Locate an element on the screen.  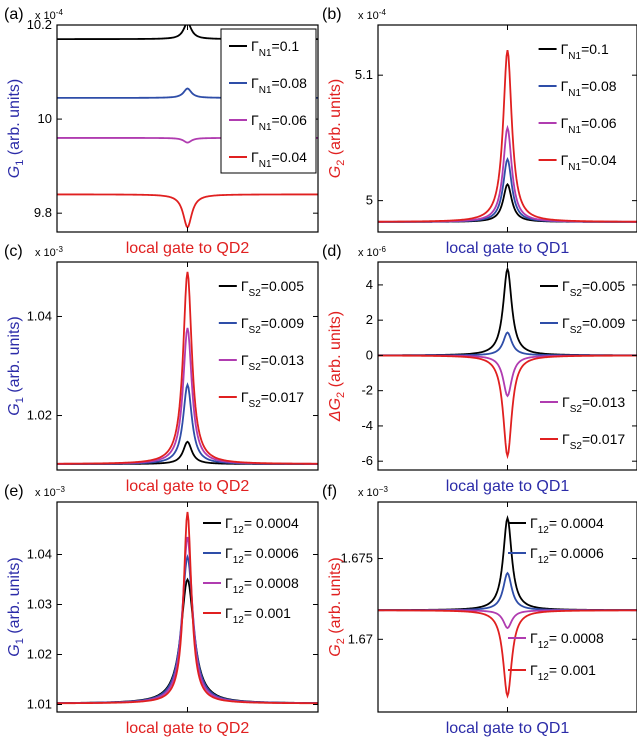
legend-entry: ΓN1=0.1 is located at coordinates (275, 48).